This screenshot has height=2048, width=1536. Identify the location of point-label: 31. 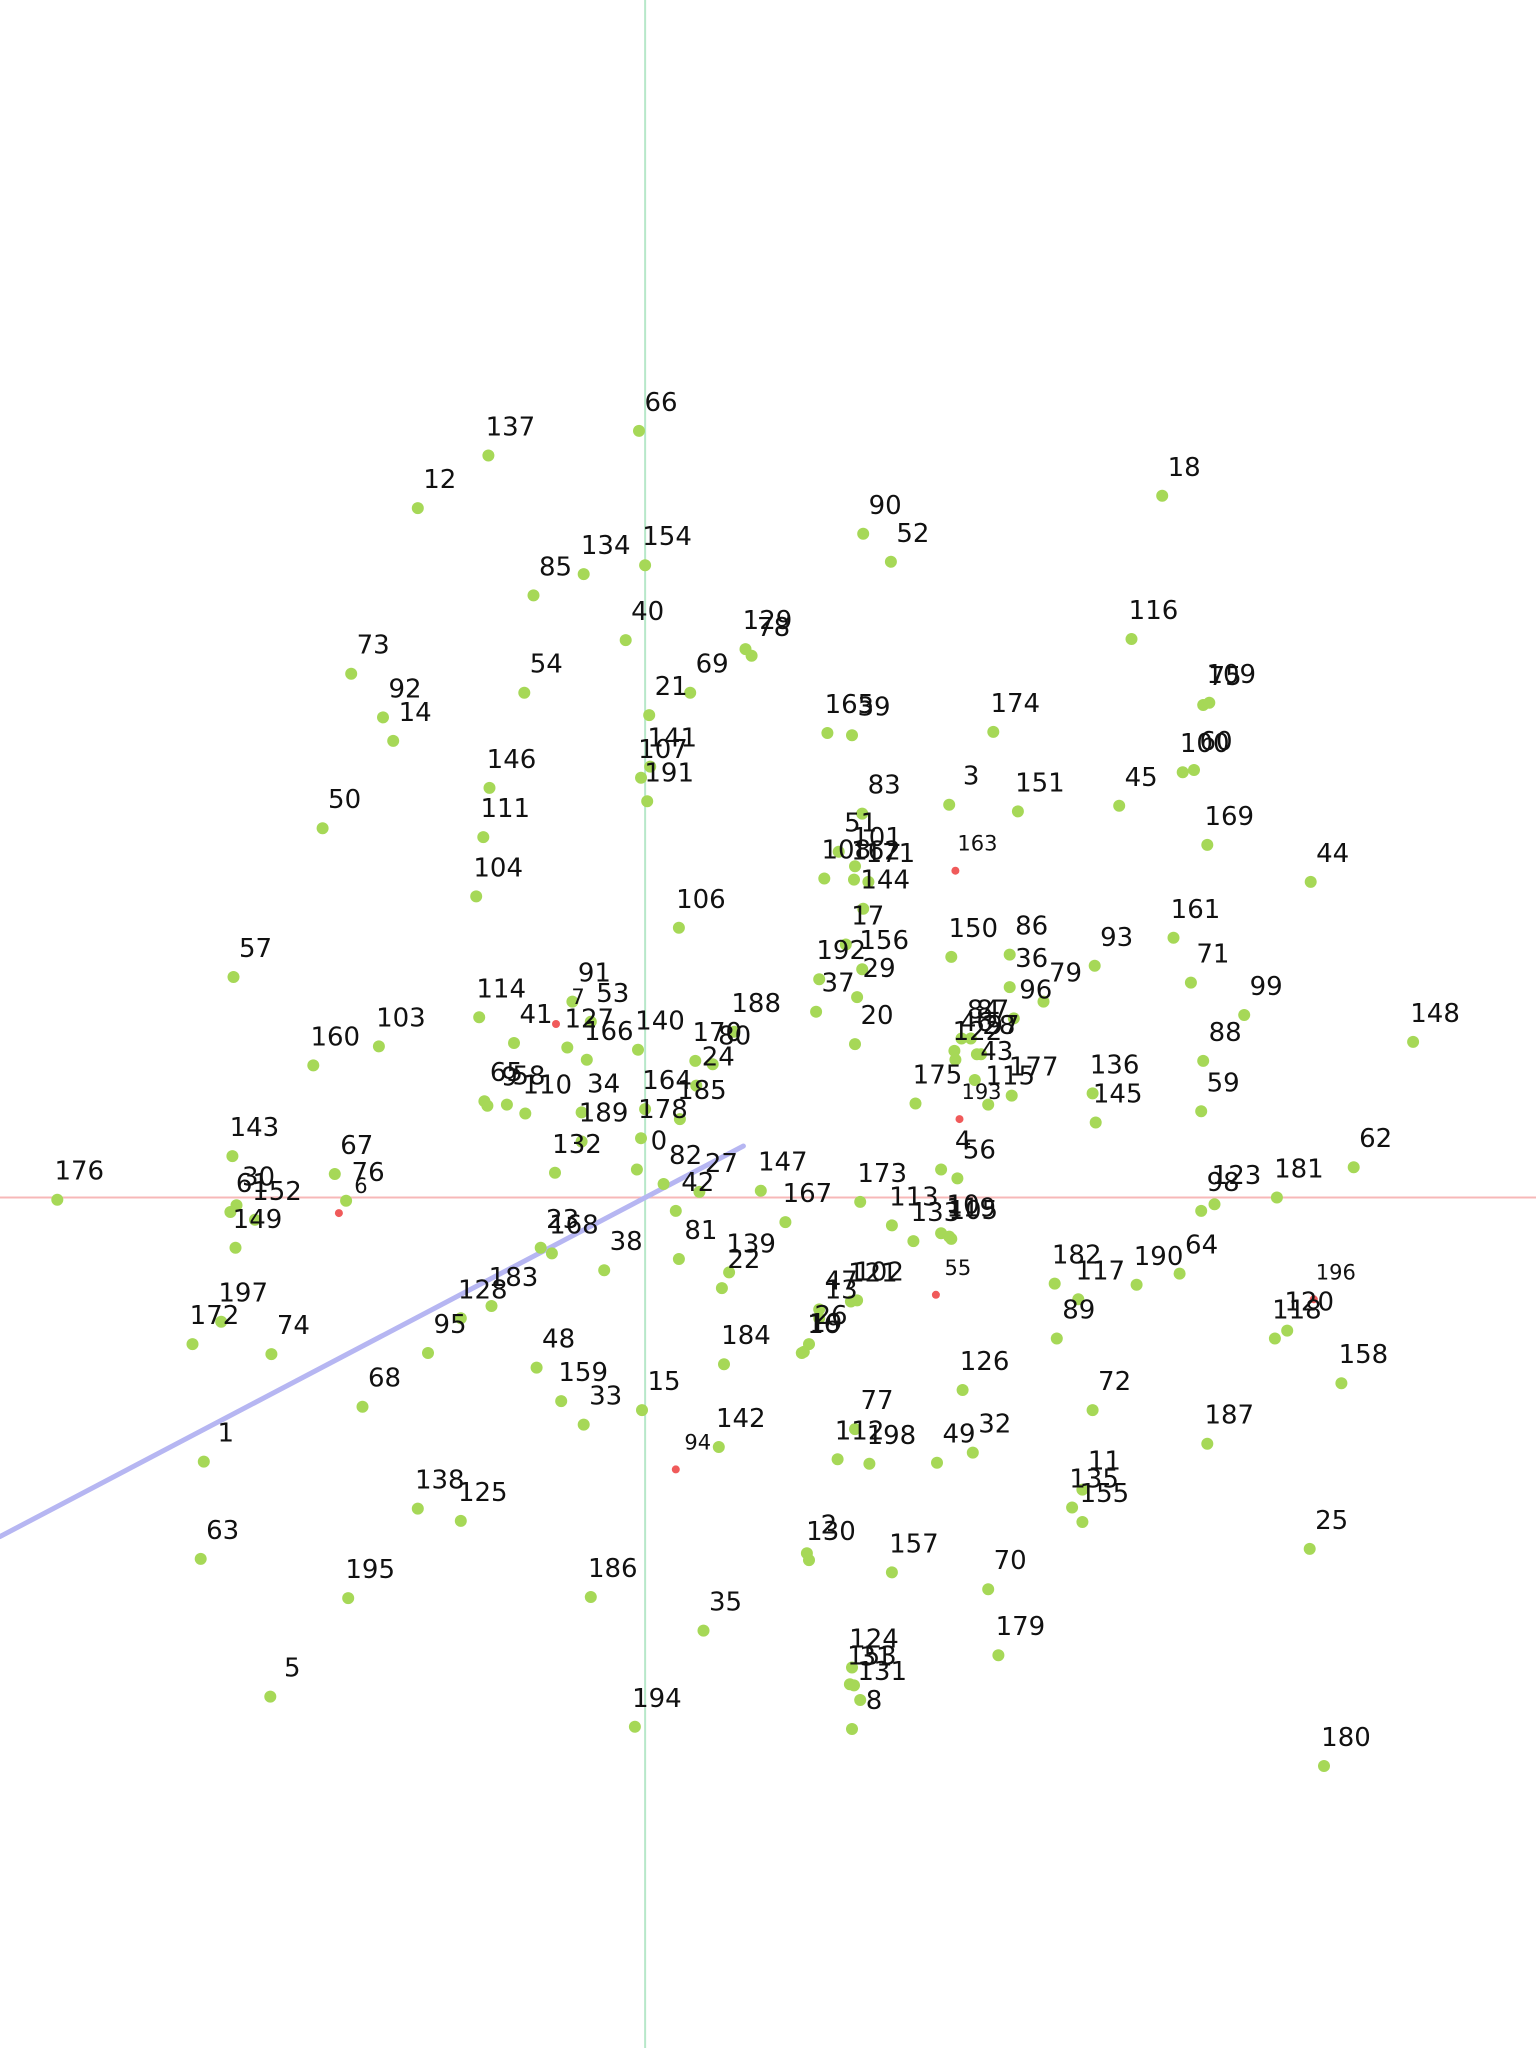
(875, 1657).